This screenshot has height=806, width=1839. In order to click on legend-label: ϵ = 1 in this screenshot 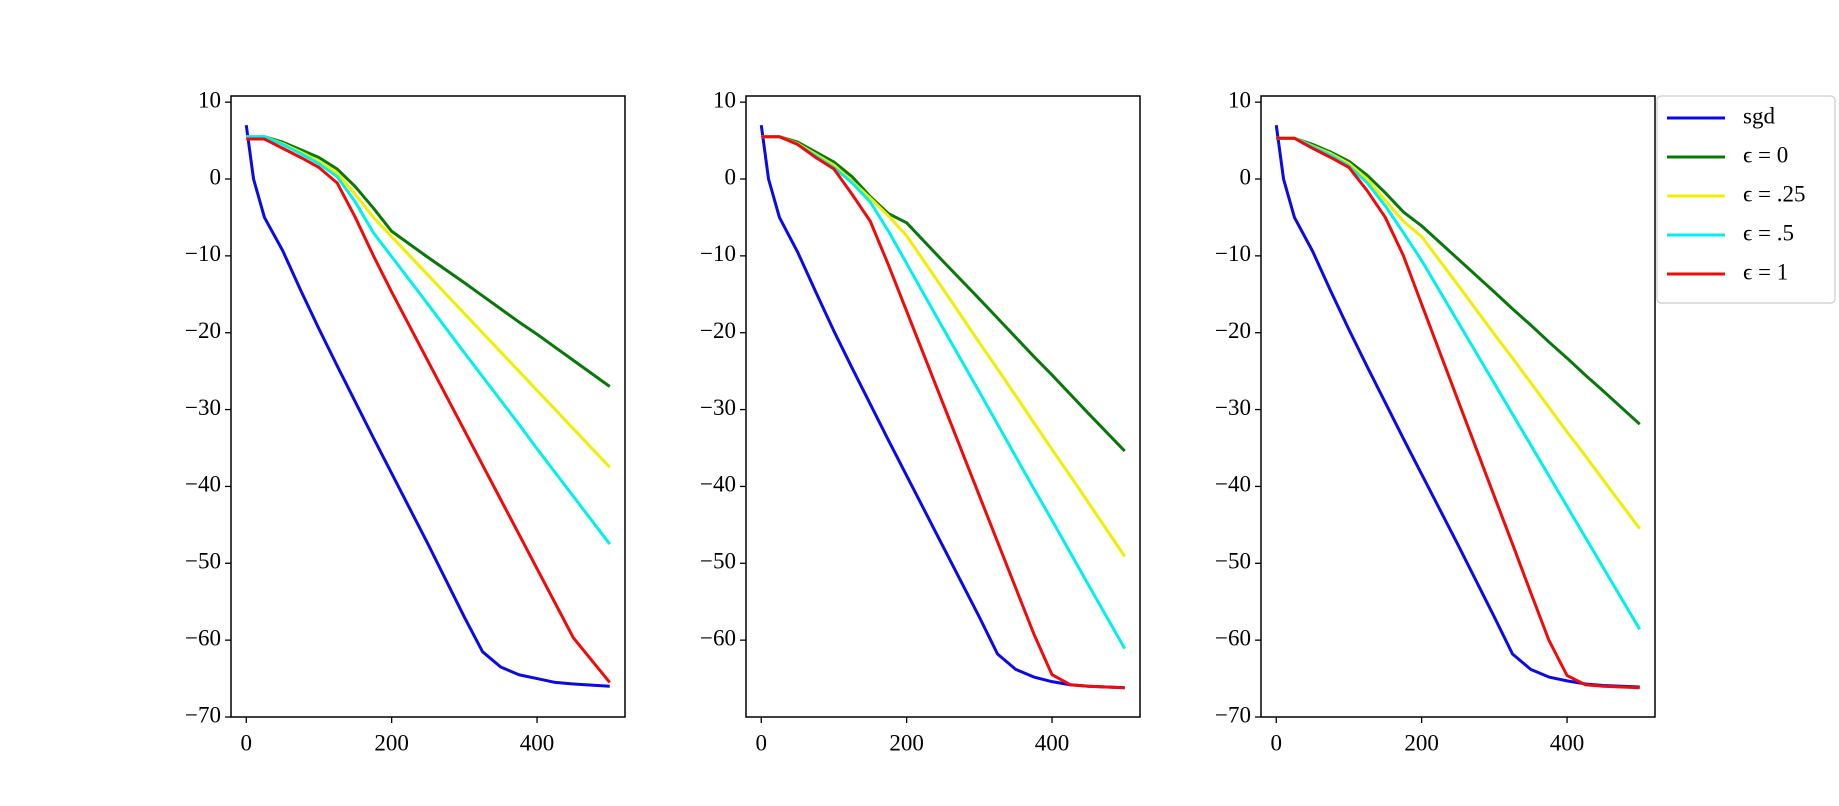, I will do `click(1765, 271)`.